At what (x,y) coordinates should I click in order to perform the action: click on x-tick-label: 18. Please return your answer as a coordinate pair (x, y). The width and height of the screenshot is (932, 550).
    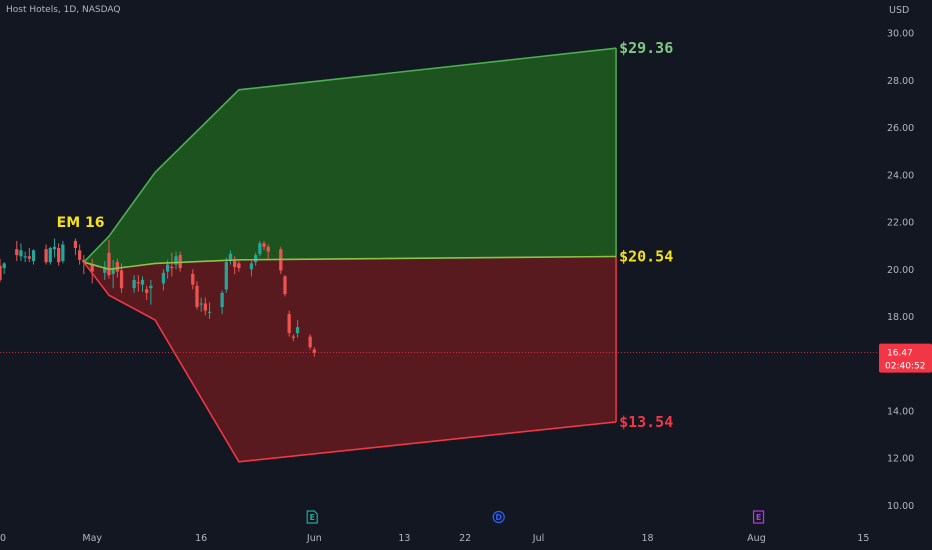
    Looking at the image, I should click on (647, 538).